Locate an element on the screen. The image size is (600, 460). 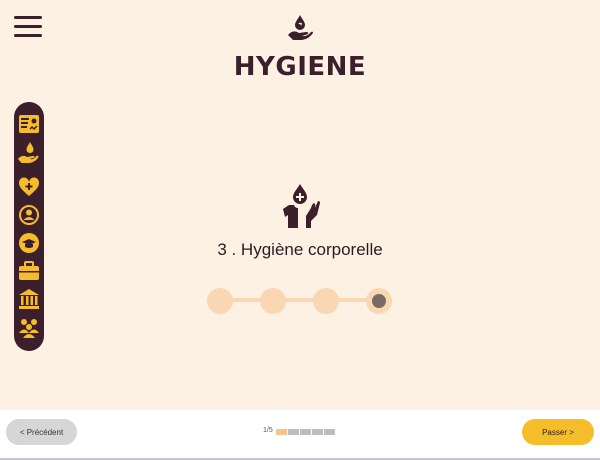
previous-button: < Précédent is located at coordinates (41, 432).